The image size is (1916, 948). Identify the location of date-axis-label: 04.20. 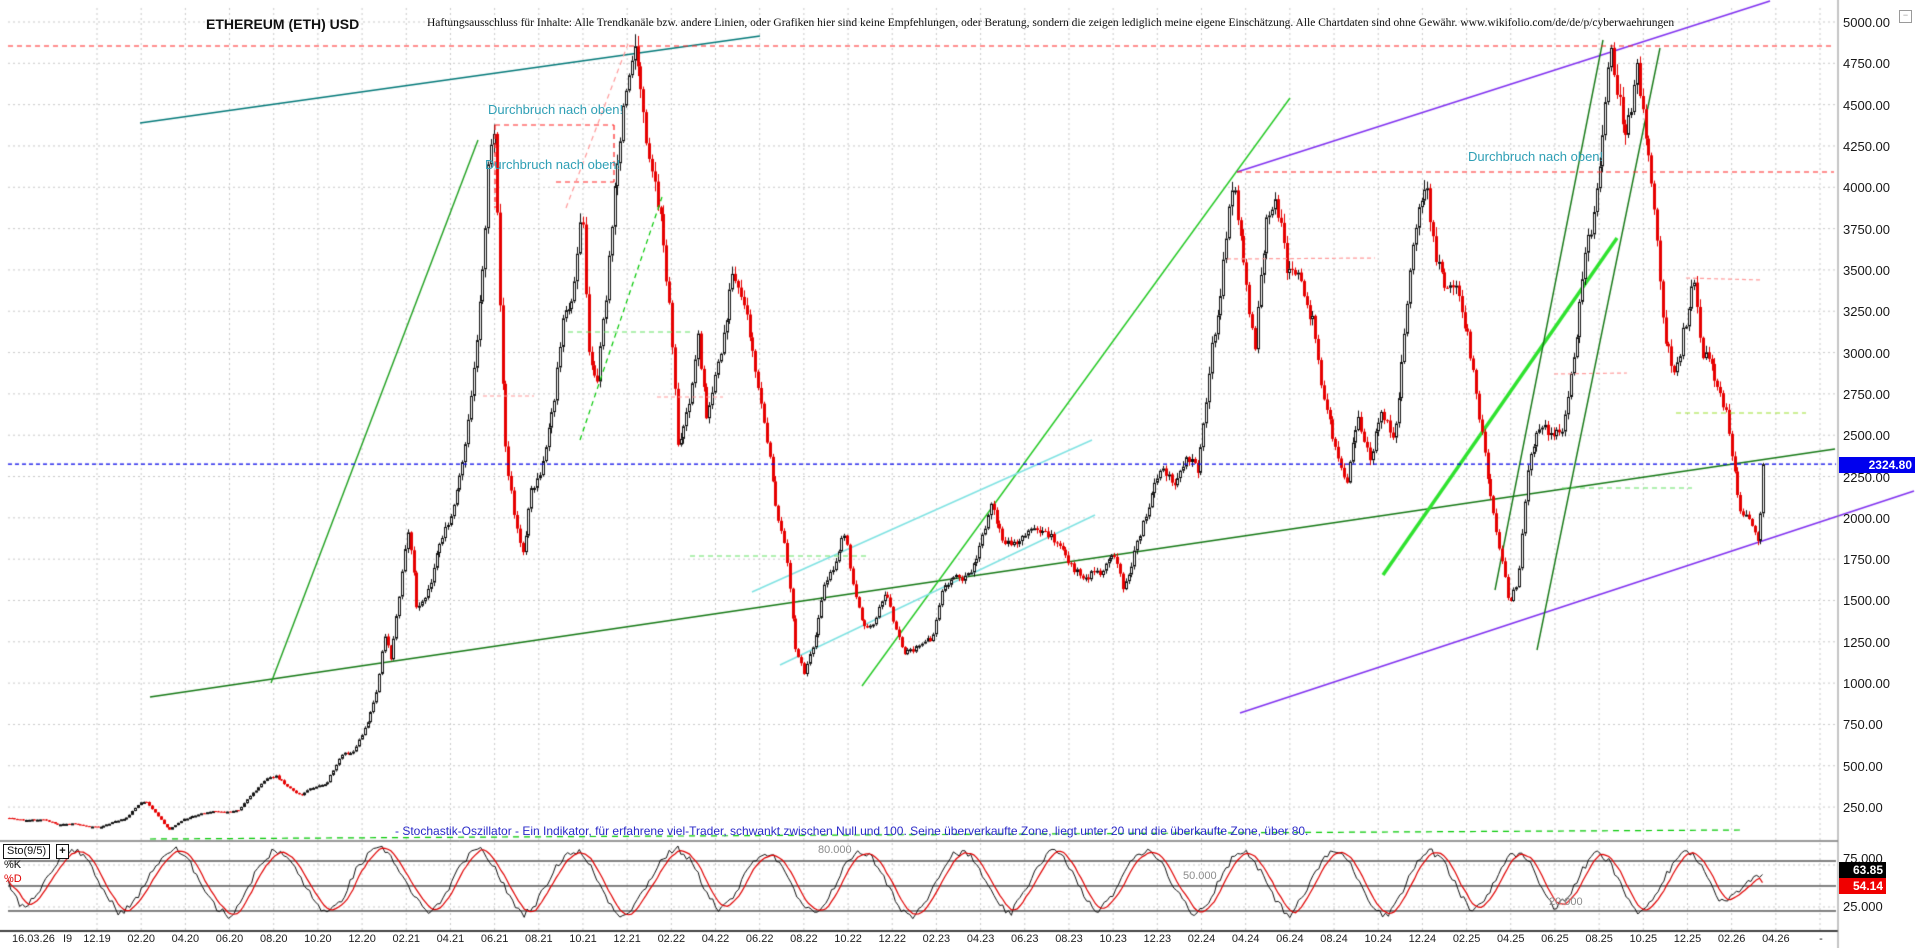
(185, 939).